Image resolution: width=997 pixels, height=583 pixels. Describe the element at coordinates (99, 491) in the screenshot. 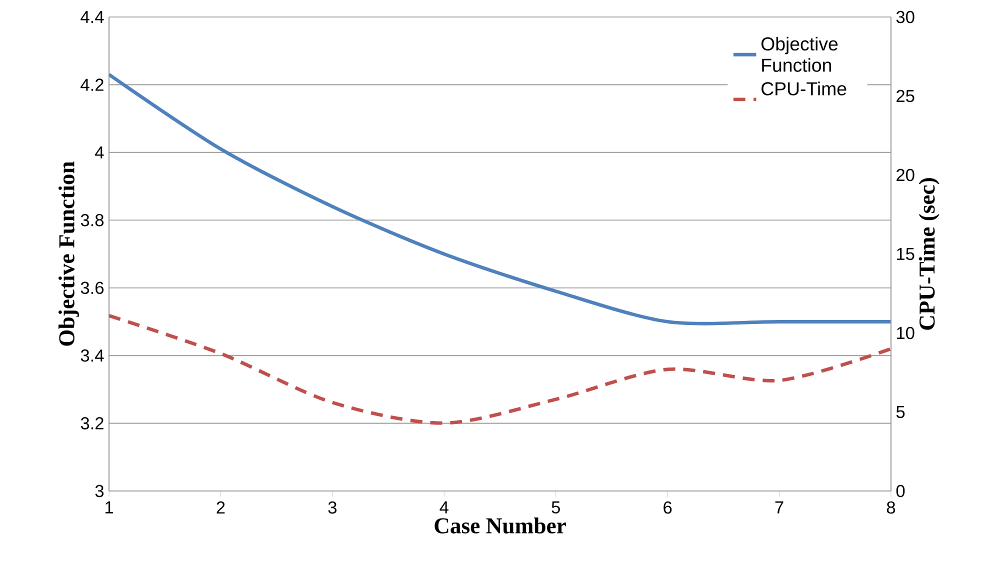

I see `y-tick-label: 3` at that location.